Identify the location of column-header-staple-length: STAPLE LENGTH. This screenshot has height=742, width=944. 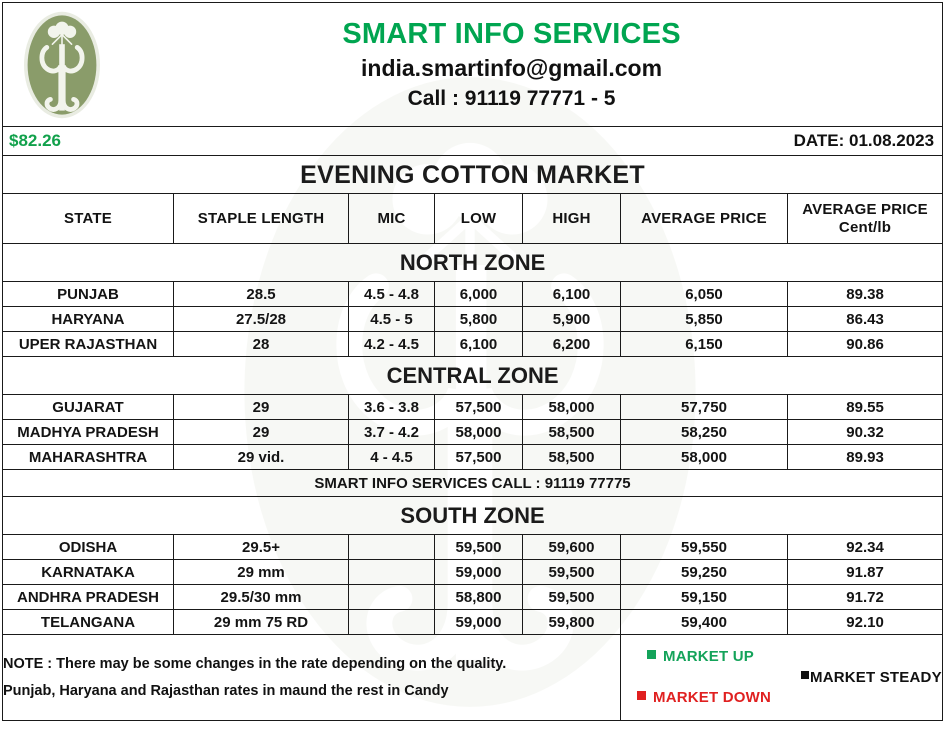
(261, 218).